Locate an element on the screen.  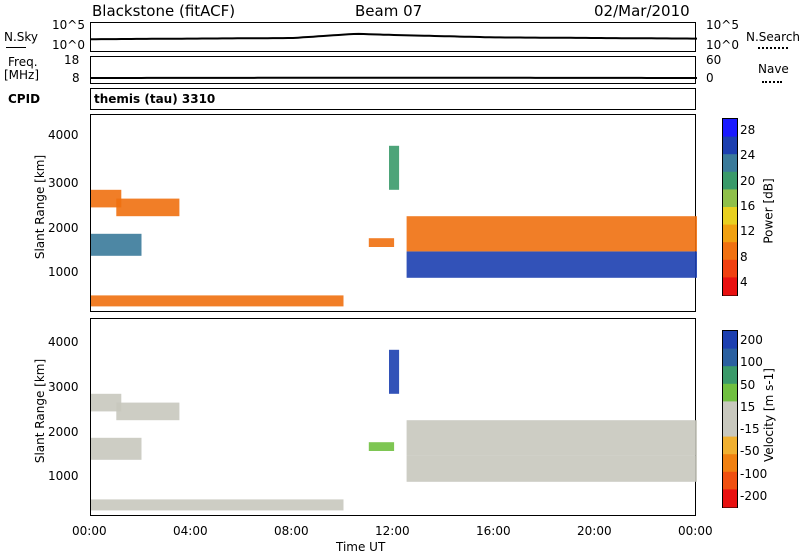
power-colorbar-label: Power [dB] is located at coordinates (768, 211).